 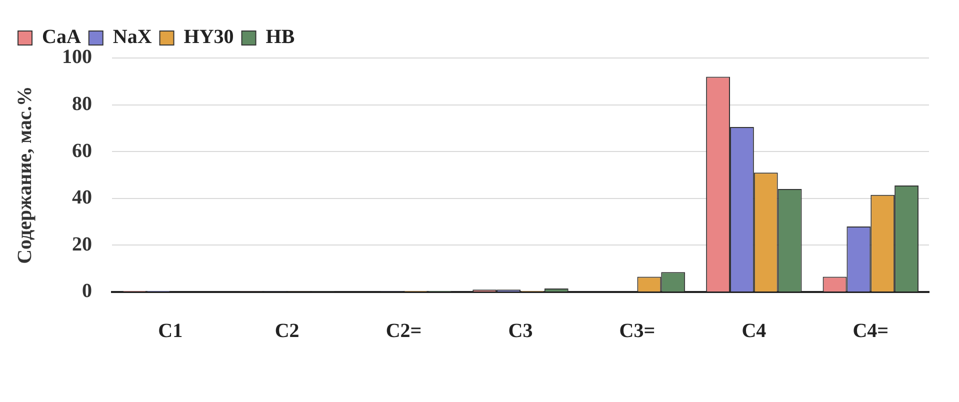 I want to click on x-tick-label: C1, so click(x=170, y=331).